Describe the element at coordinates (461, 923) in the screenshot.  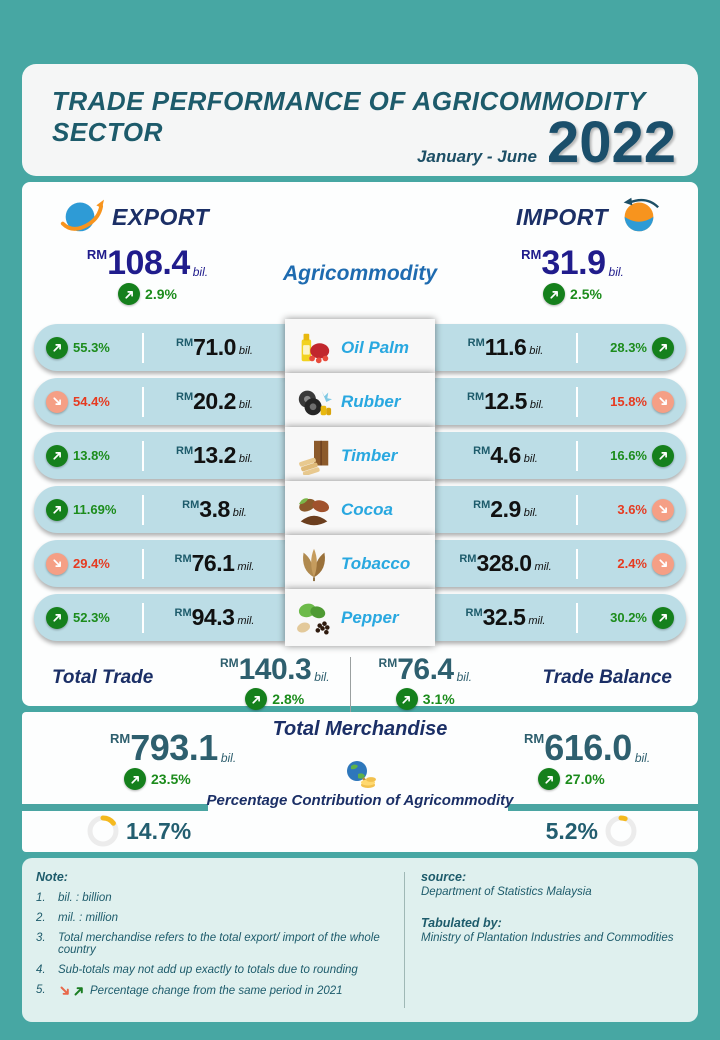
I see `tabulated-label: Tabulated by:` at that location.